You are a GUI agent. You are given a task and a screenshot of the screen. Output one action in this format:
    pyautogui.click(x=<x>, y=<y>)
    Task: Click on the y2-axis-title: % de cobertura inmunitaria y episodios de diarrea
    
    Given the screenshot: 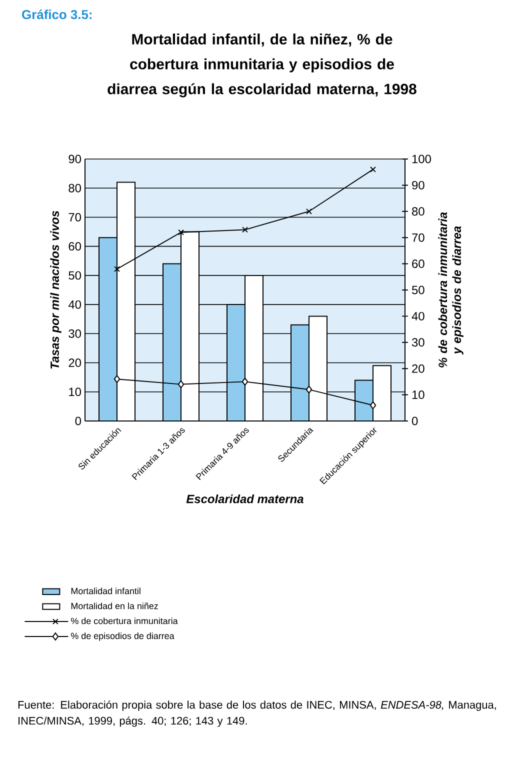 What is the action you would take?
    pyautogui.click(x=451, y=290)
    